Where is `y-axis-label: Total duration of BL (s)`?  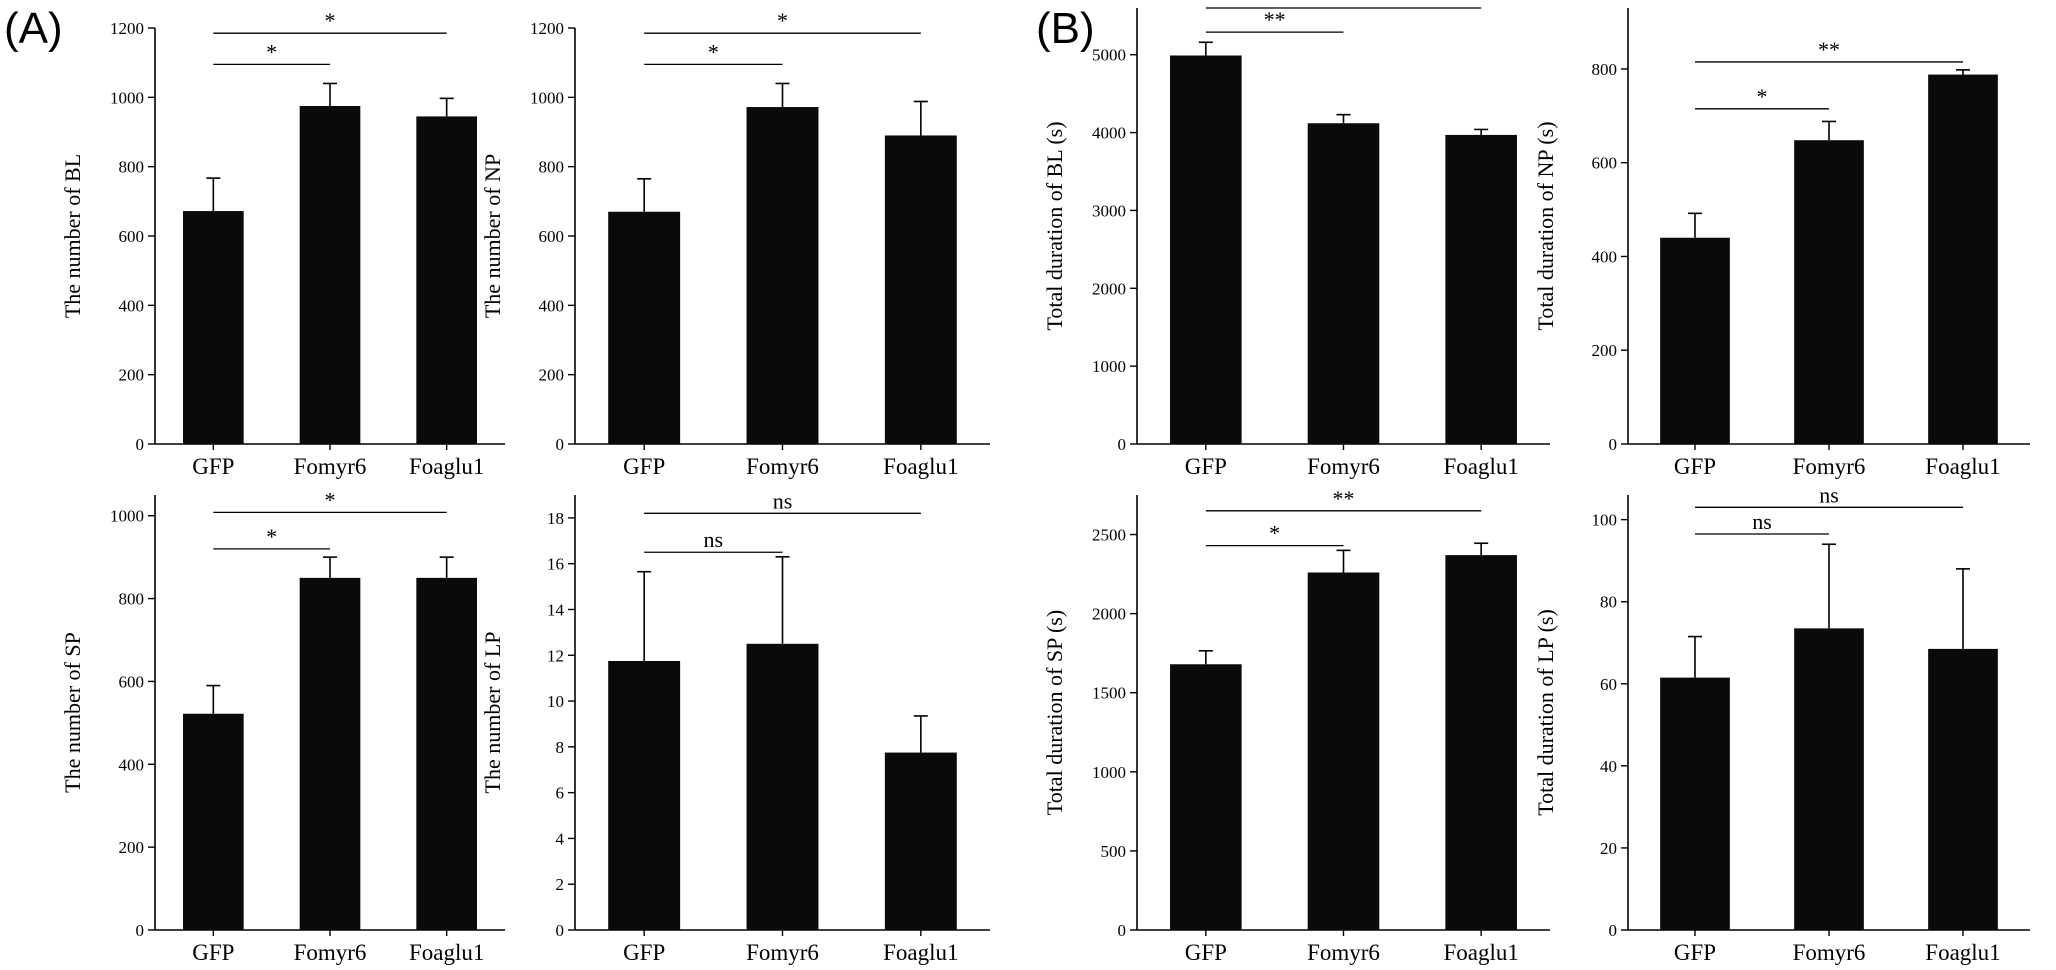 y-axis-label: Total duration of BL (s) is located at coordinates (1054, 225).